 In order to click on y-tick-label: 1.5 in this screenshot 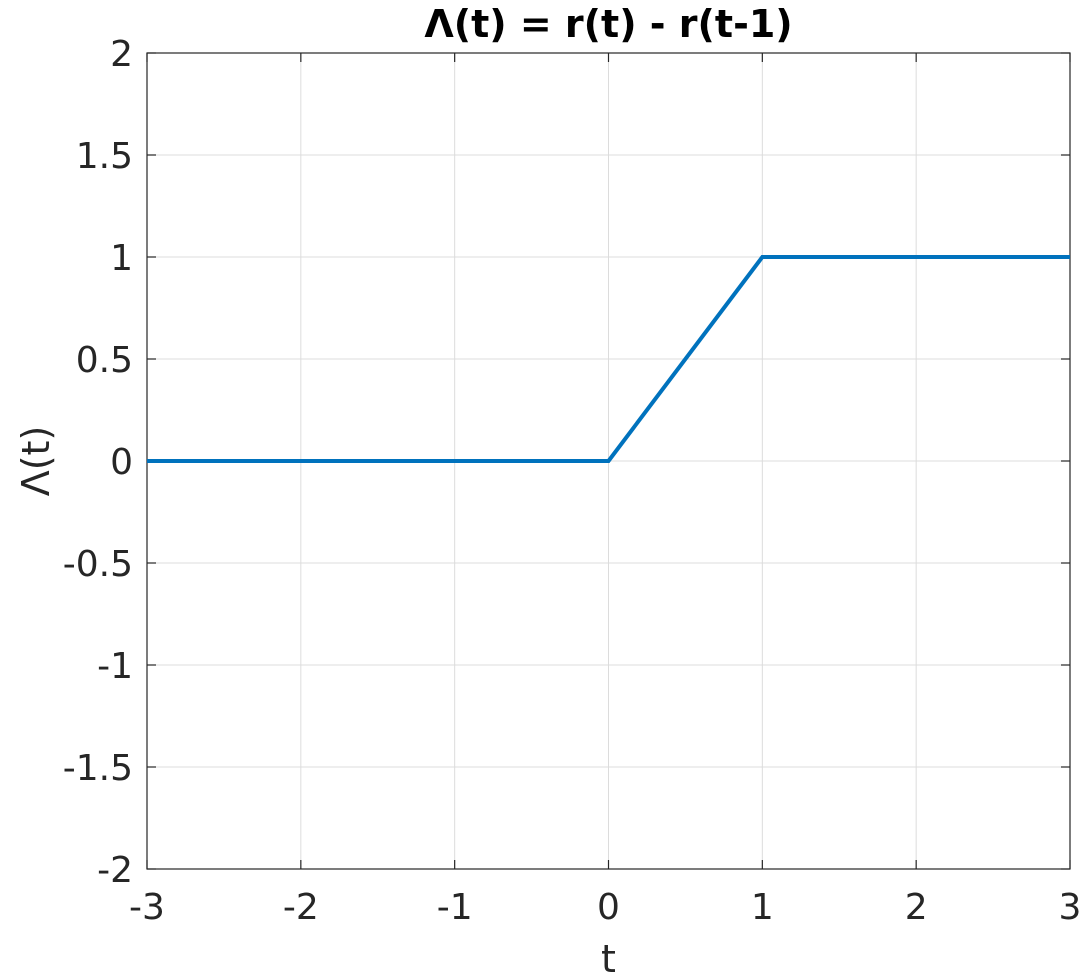, I will do `click(104, 156)`.